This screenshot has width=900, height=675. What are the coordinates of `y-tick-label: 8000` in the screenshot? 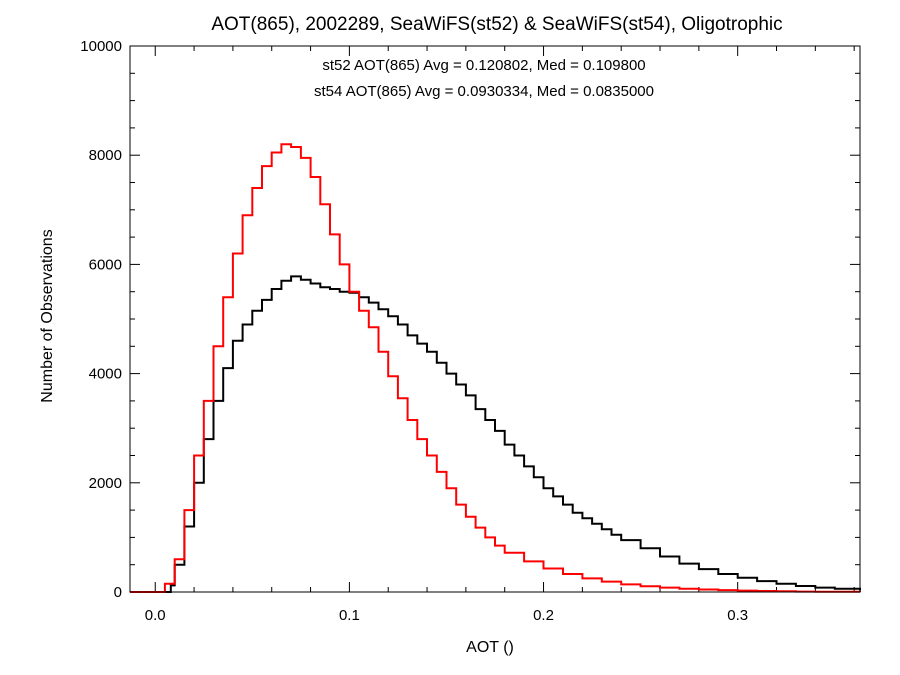 It's located at (105, 155).